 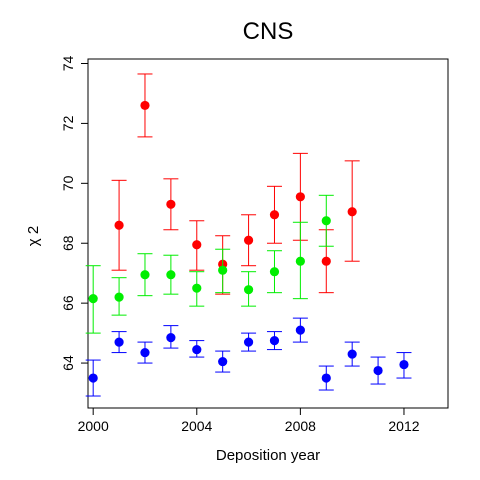 What do you see at coordinates (300, 426) in the screenshot?
I see `x-tick-label: 2008` at bounding box center [300, 426].